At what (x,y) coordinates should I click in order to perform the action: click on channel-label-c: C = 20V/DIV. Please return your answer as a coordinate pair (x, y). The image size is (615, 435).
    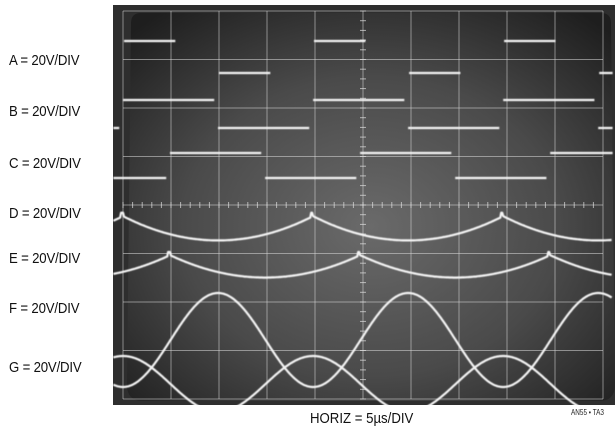
    Looking at the image, I should click on (45, 163).